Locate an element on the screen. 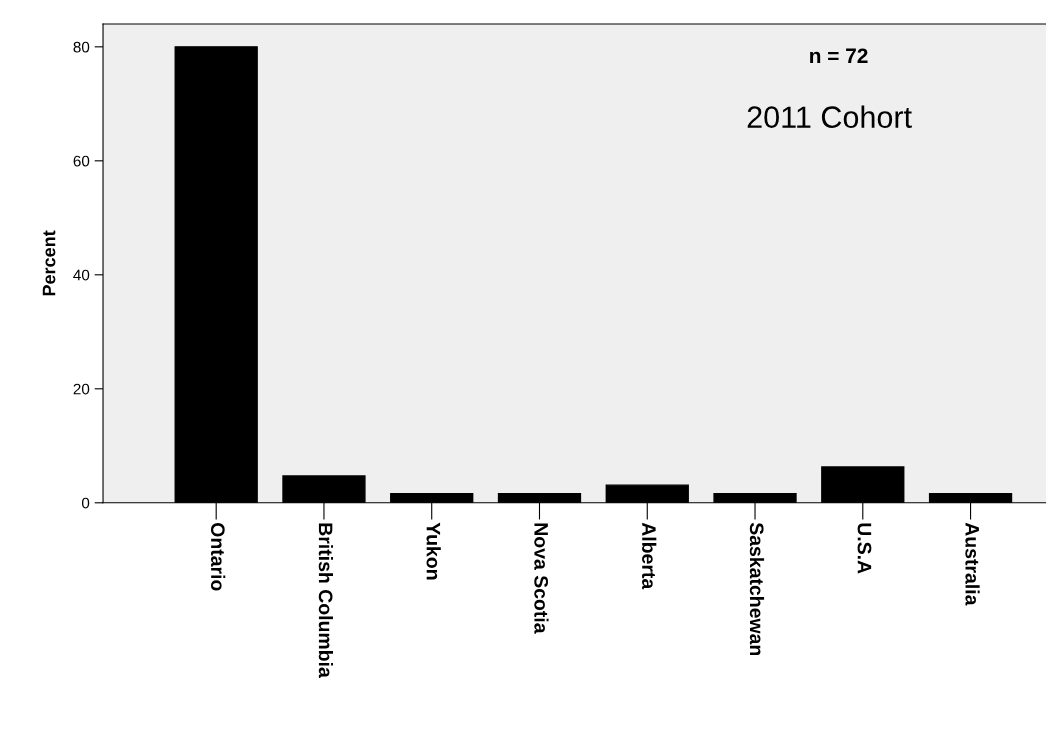 The width and height of the screenshot is (1046, 751). y-tick-label: 80 is located at coordinates (81, 47).